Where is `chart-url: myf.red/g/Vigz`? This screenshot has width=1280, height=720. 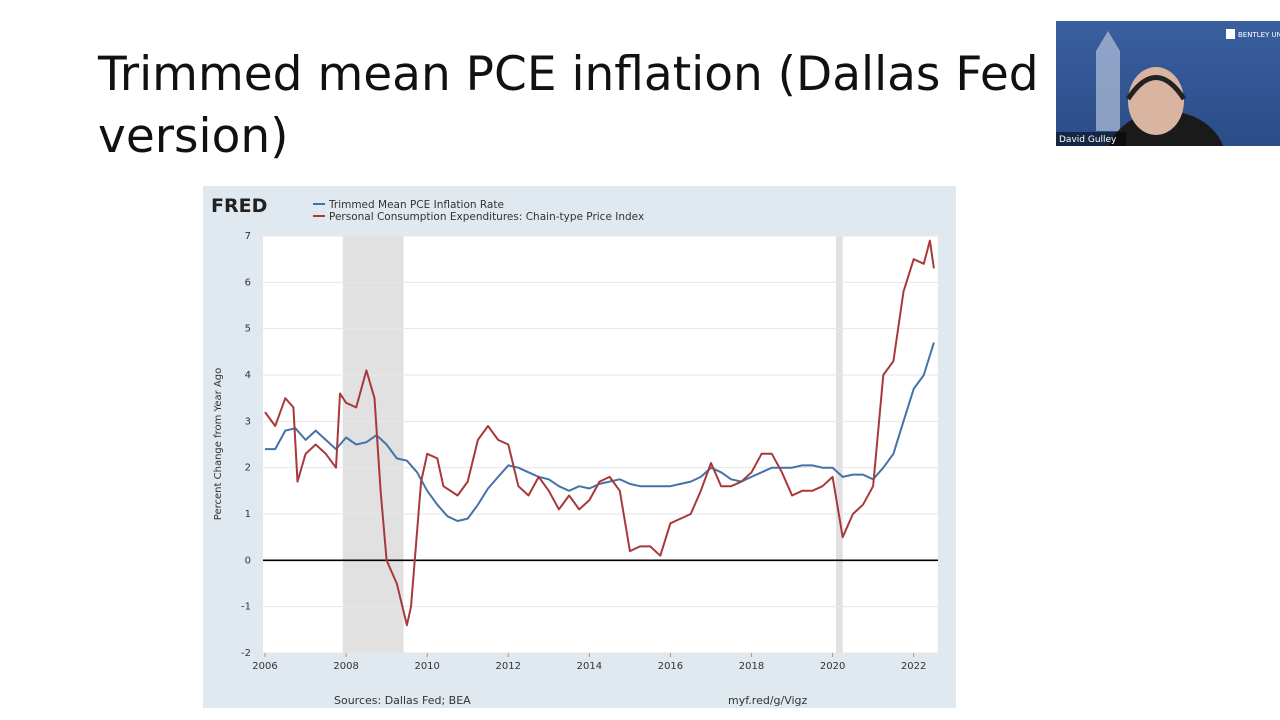 chart-url: myf.red/g/Vigz is located at coordinates (768, 700).